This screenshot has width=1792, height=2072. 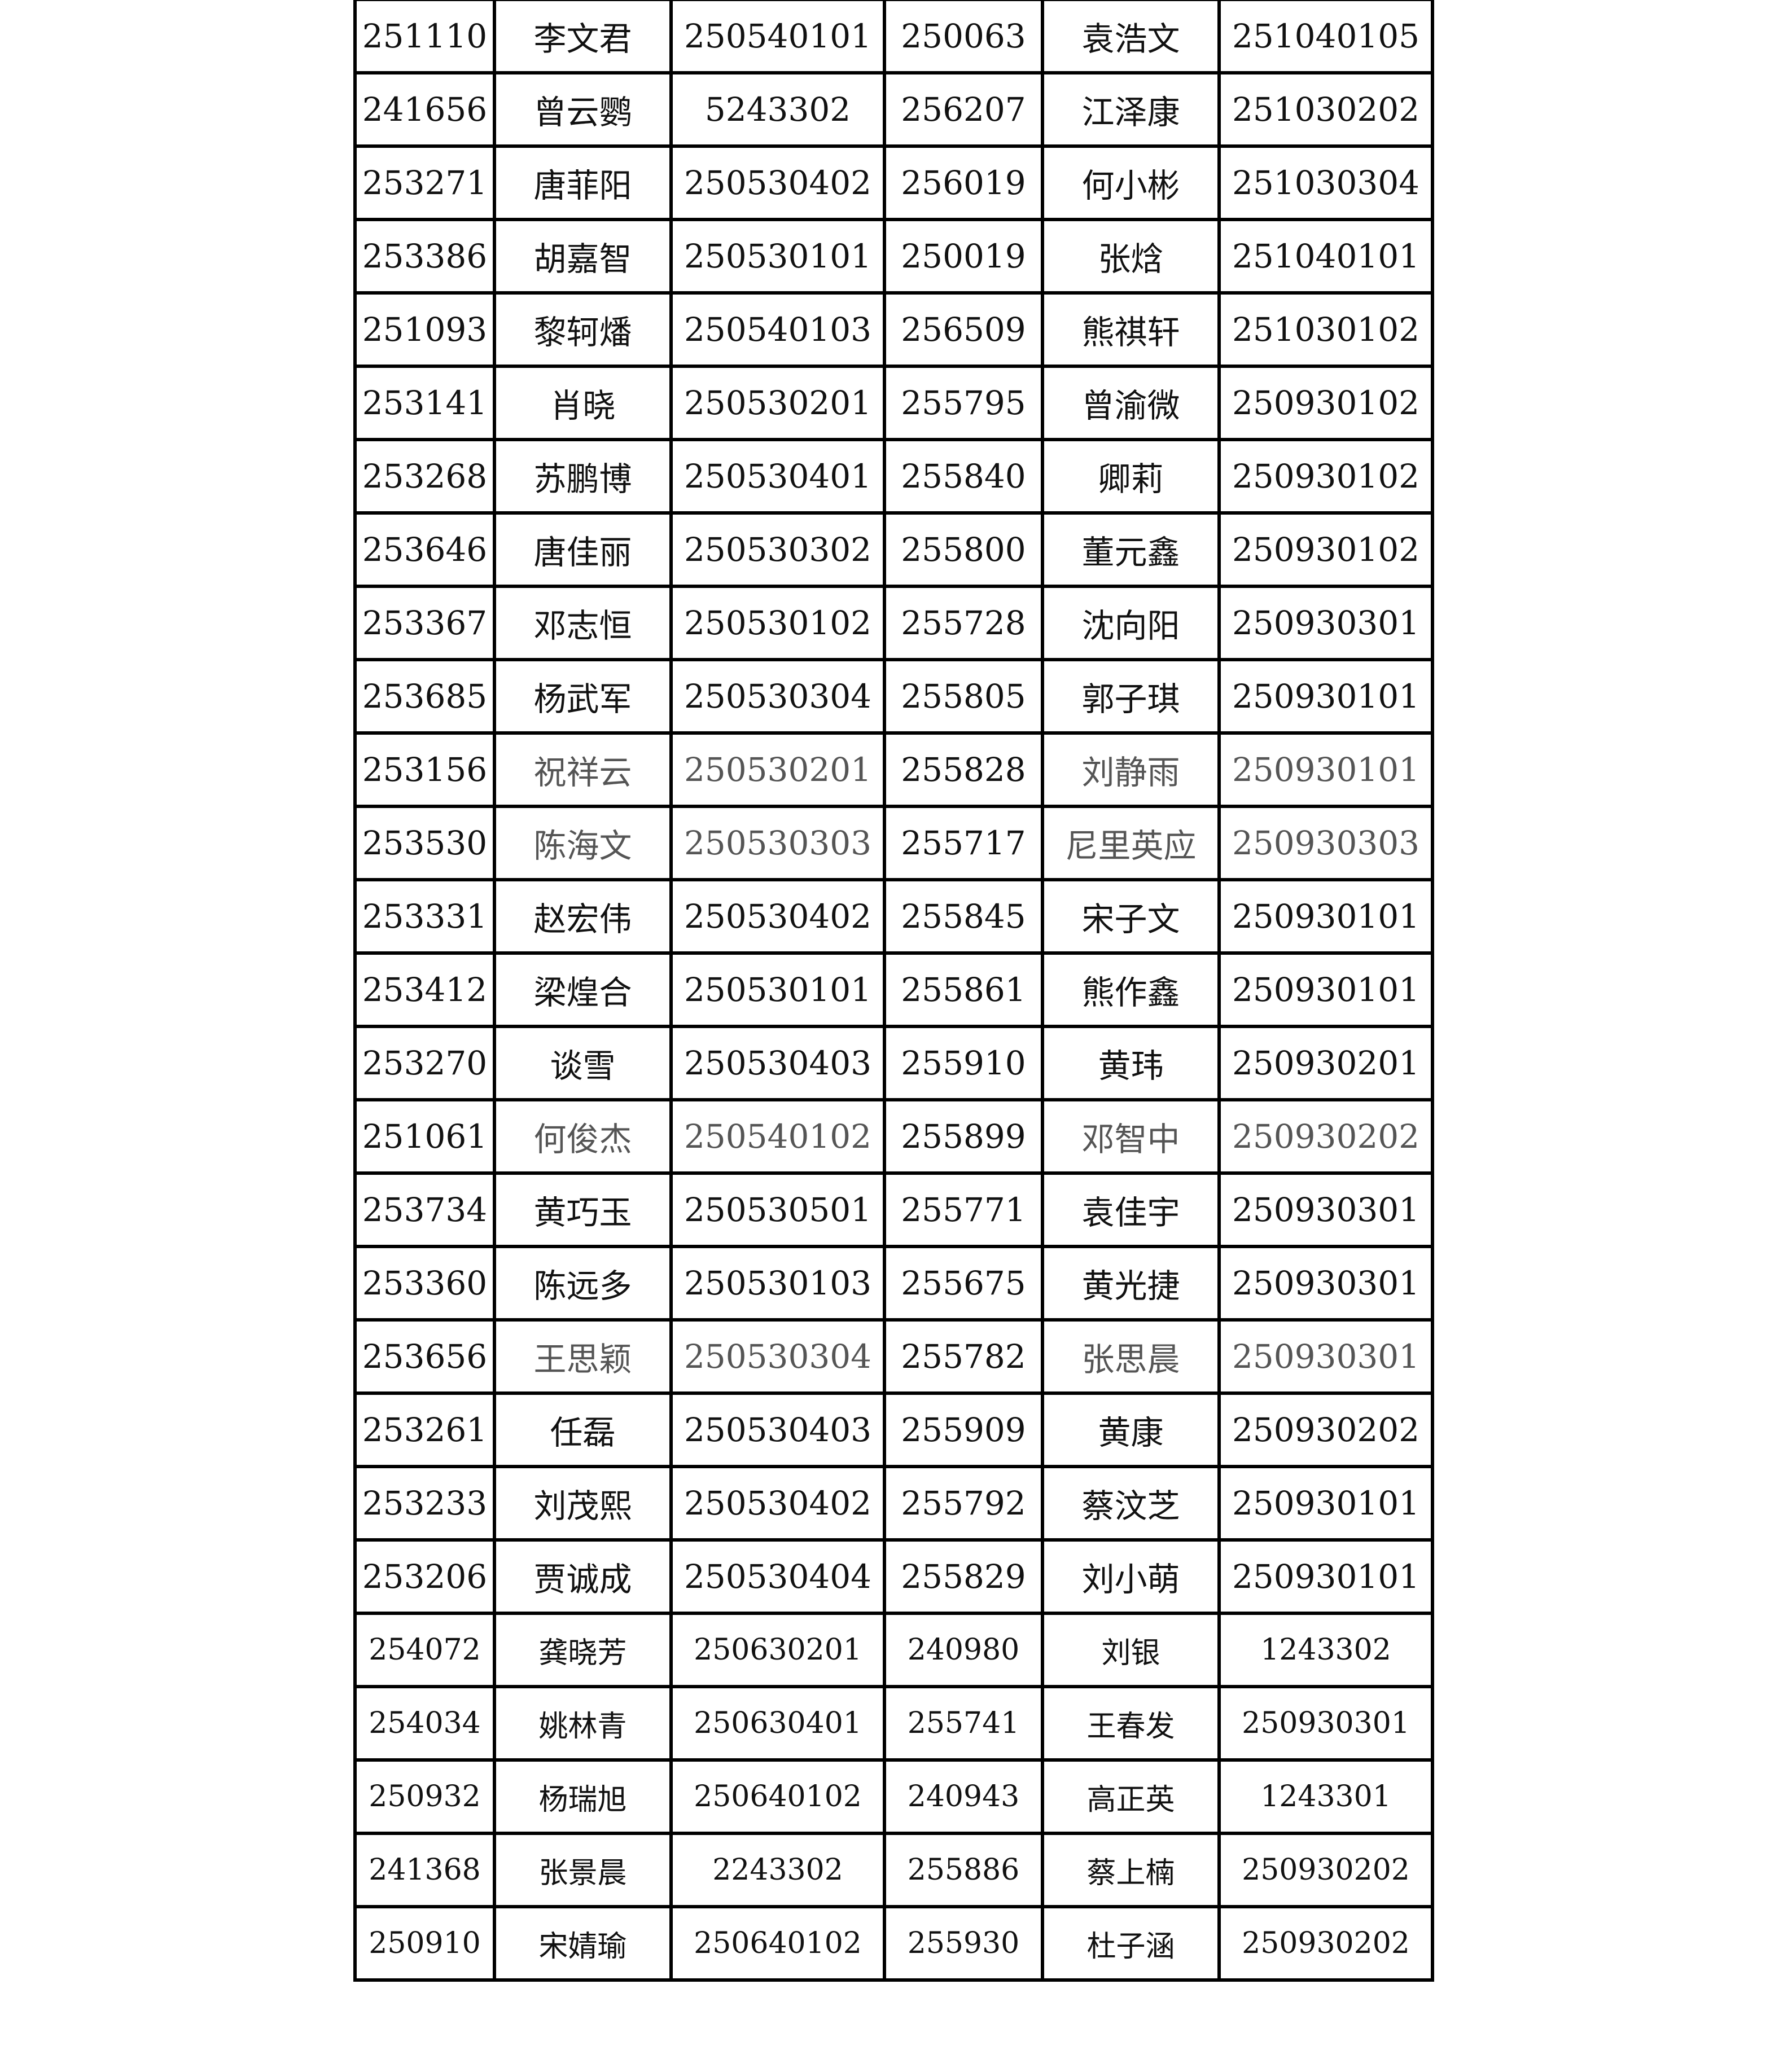 What do you see at coordinates (1131, 476) in the screenshot?
I see `cell-name2: 卿莉` at bounding box center [1131, 476].